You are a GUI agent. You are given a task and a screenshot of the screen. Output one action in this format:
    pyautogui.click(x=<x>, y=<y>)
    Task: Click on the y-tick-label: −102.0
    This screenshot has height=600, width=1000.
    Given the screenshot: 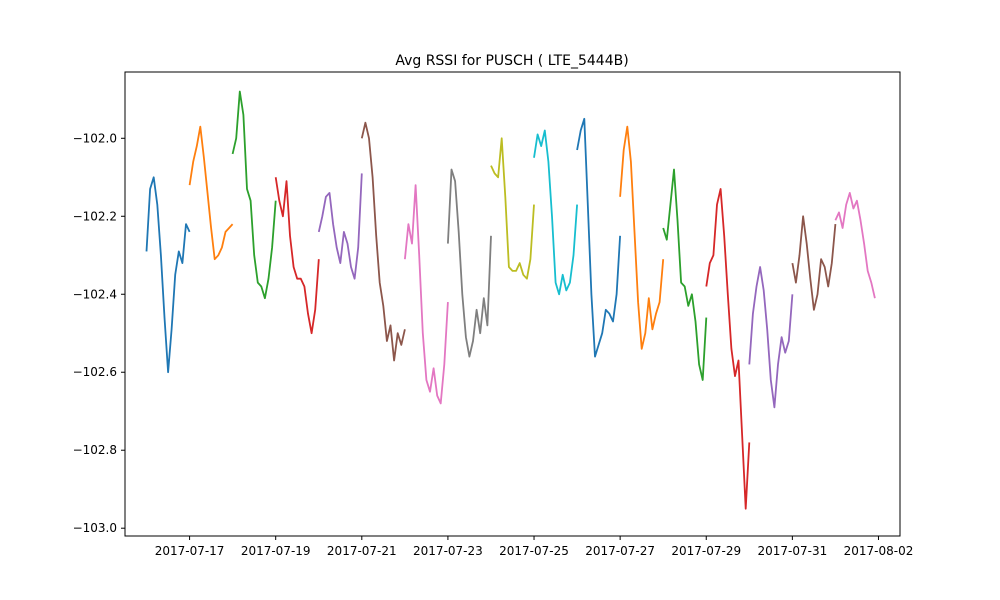 What is the action you would take?
    pyautogui.click(x=95, y=138)
    